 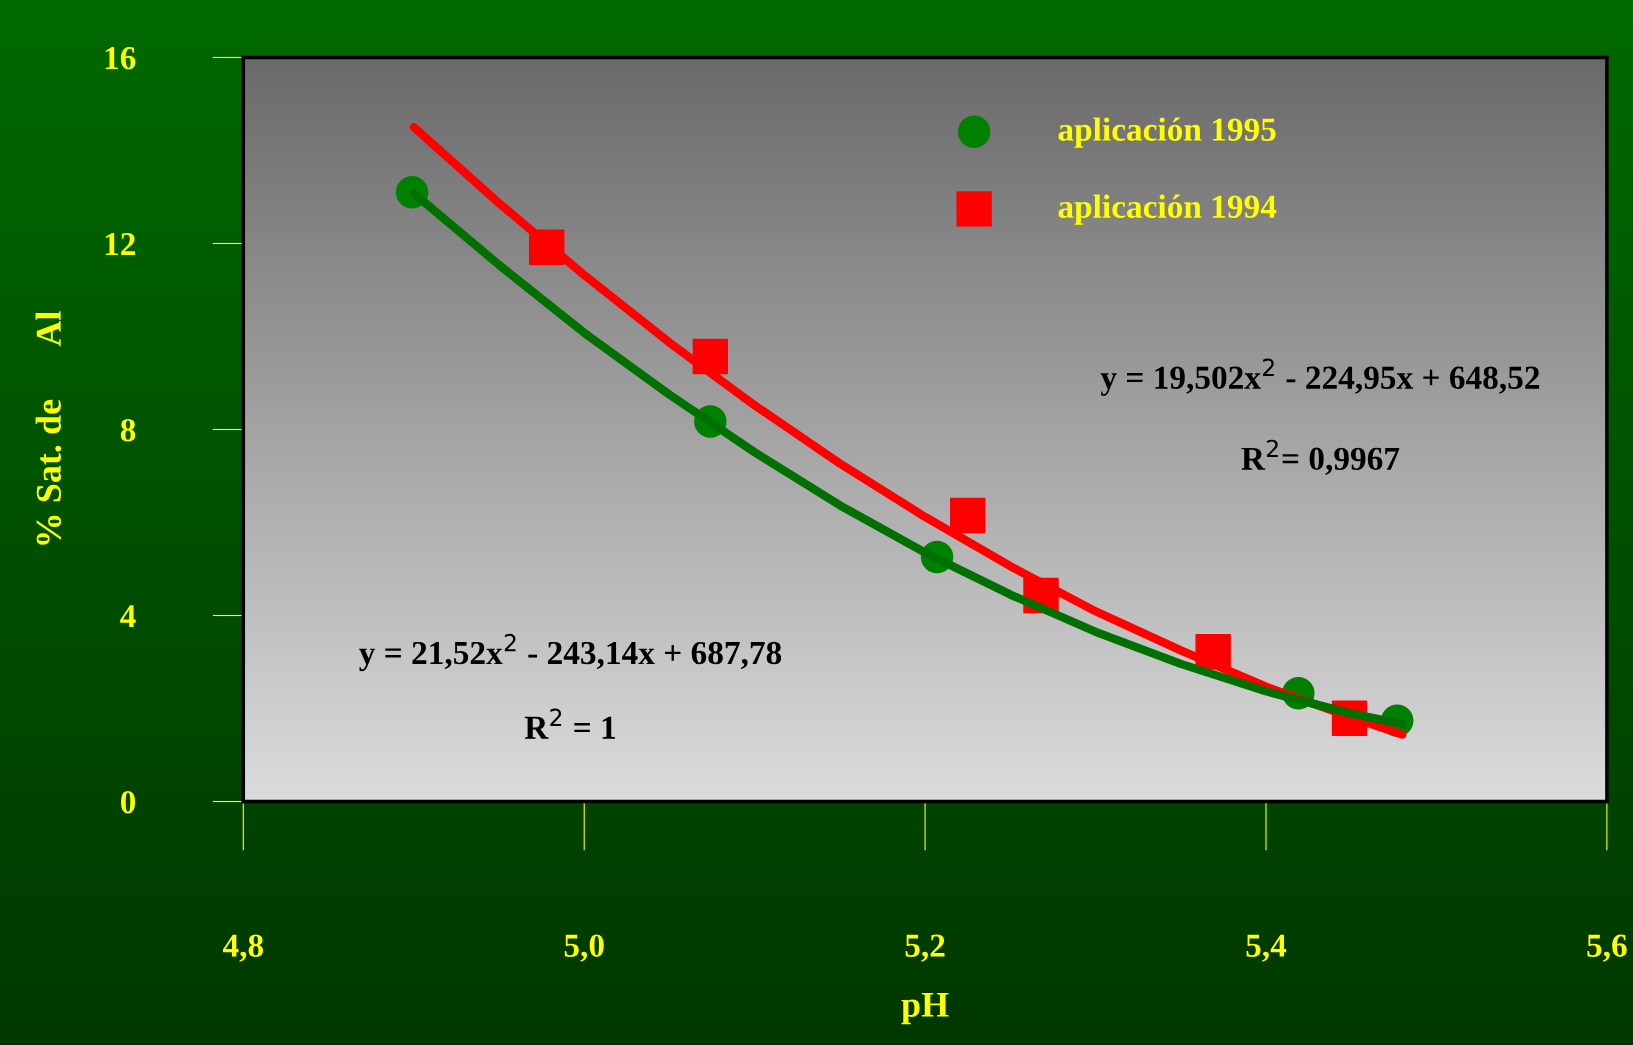 What do you see at coordinates (1320, 377) in the screenshot?
I see `annotation: y = 19,502x$^{2}$ - 224,95x + 648,52` at bounding box center [1320, 377].